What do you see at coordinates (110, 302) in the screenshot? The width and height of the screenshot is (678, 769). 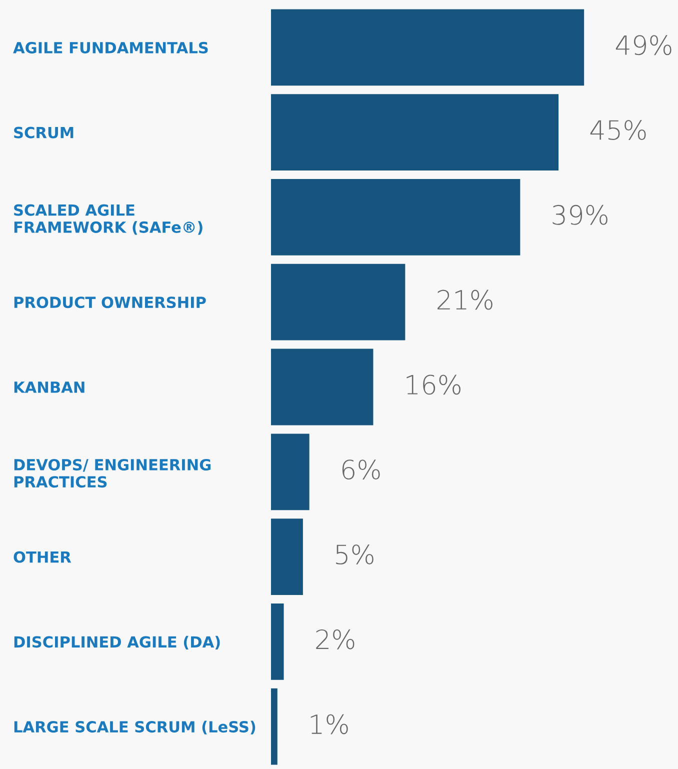 I see `y-tick-label: PRODUCT OWNERSHIP` at bounding box center [110, 302].